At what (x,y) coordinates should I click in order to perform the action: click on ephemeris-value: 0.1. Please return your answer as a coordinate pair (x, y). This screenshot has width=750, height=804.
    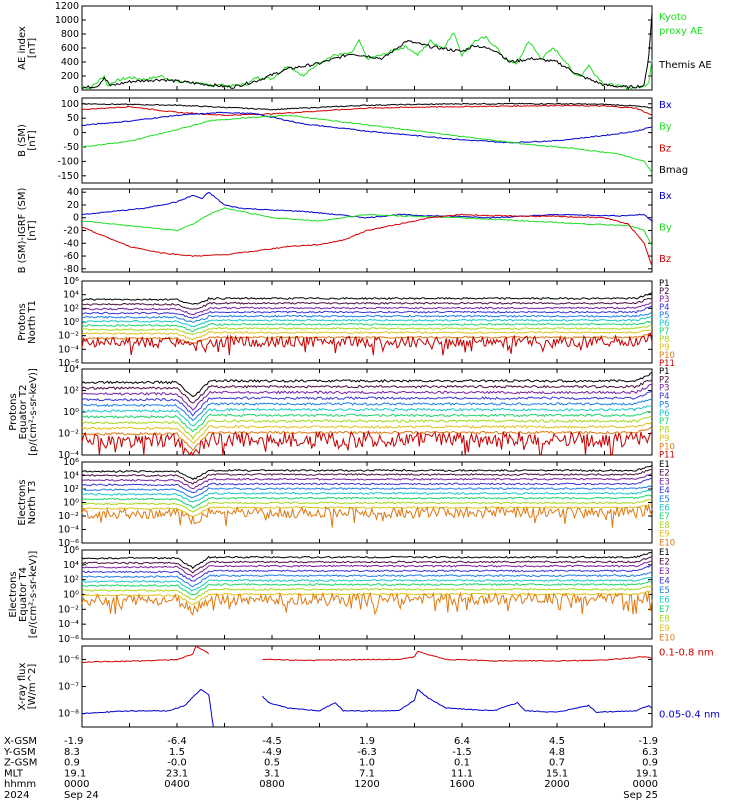
    Looking at the image, I should click on (462, 763).